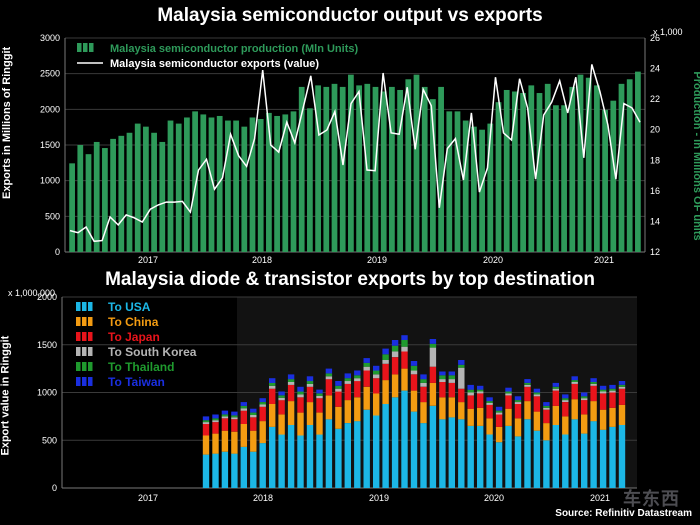 Image resolution: width=700 pixels, height=525 pixels. Describe the element at coordinates (668, 32) in the screenshot. I see `top-chart-right-multiplier: x 1,000` at that location.